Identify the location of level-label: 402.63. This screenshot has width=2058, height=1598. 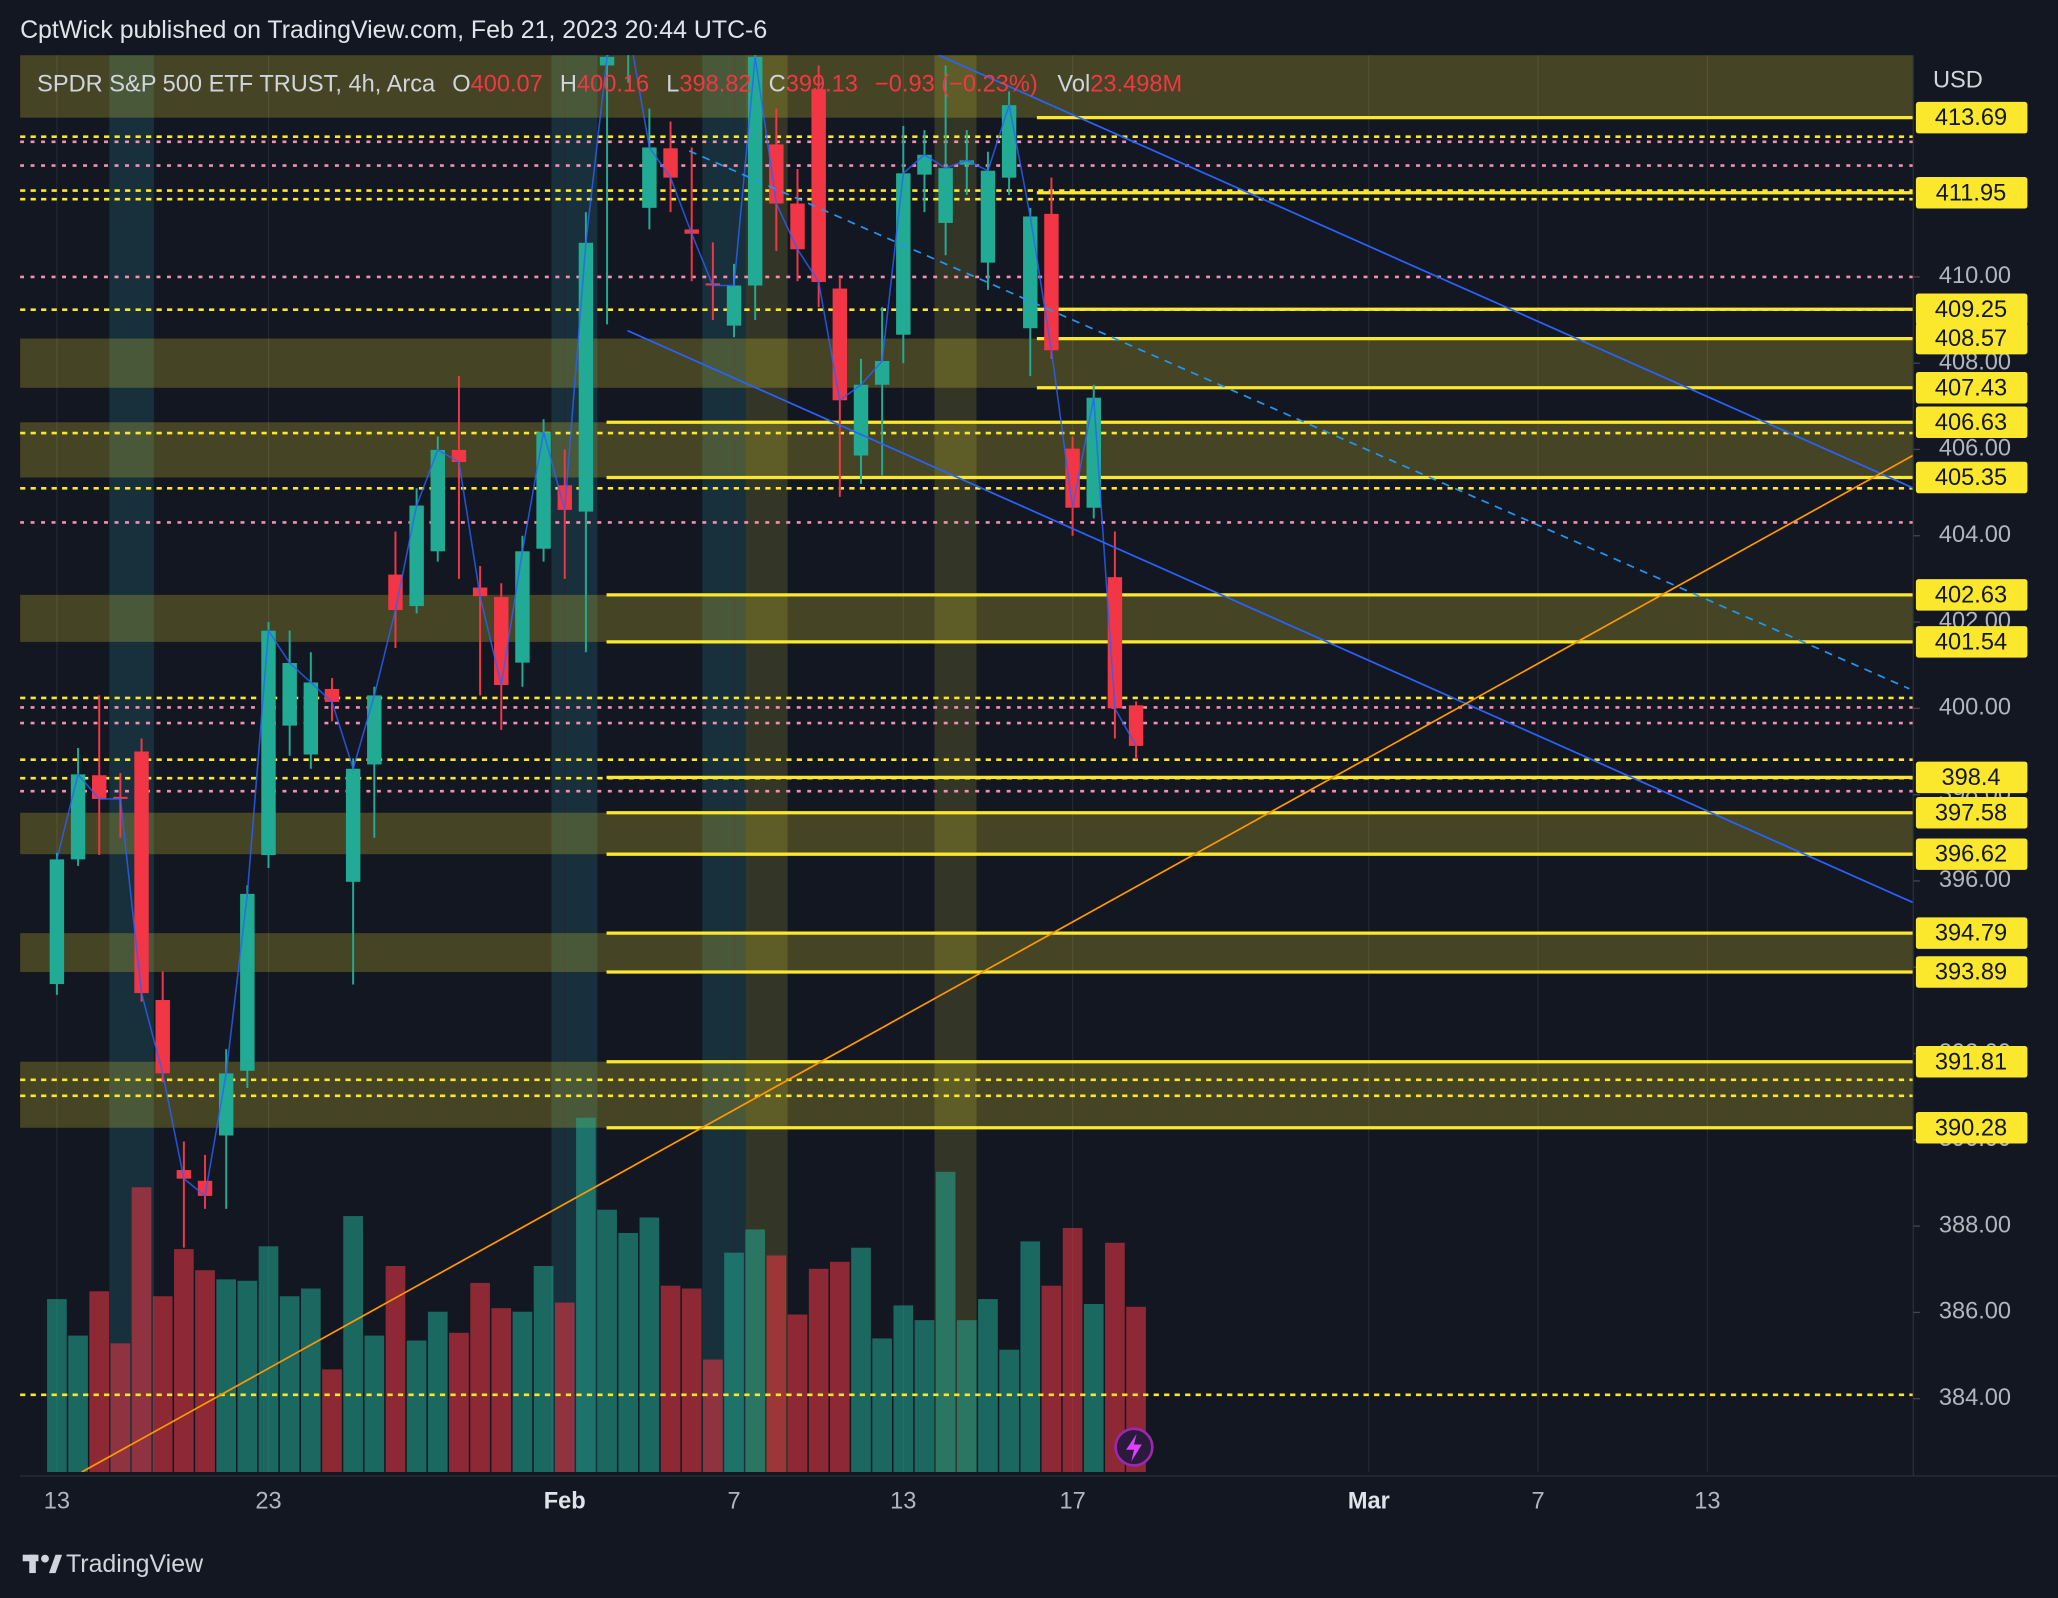
(1971, 595).